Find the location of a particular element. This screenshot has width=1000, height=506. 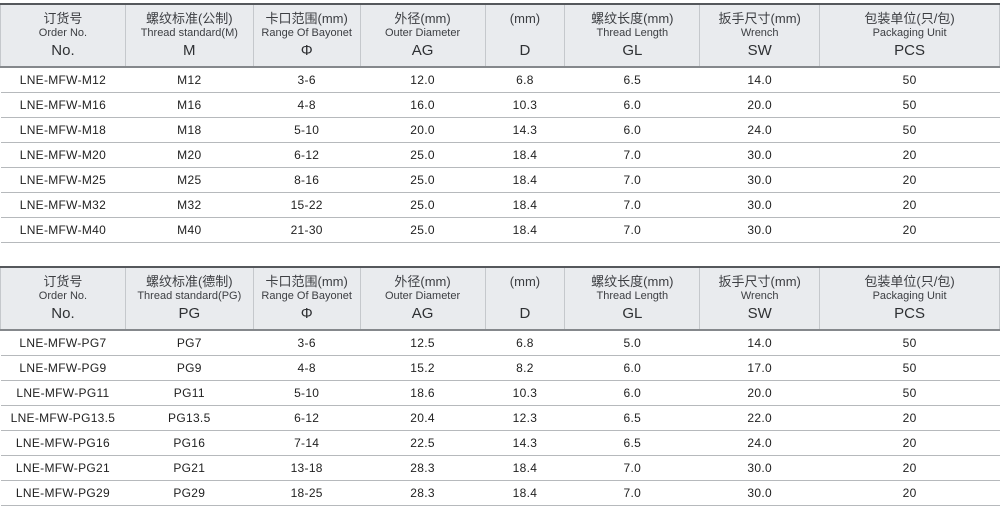

col-header-en is located at coordinates (525, 33).